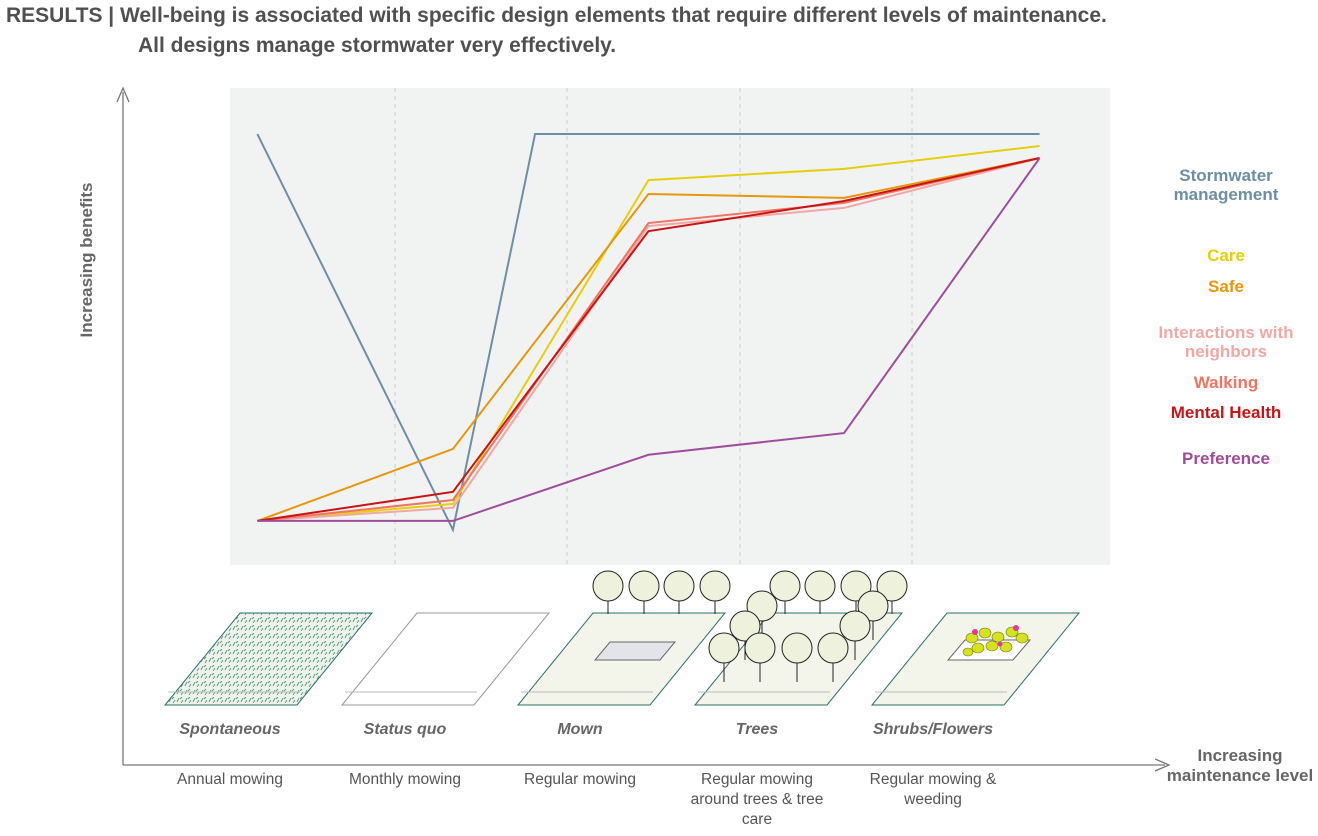 This screenshot has height=836, width=1318. I want to click on y-axis-label: Increasing benefits, so click(86, 260).